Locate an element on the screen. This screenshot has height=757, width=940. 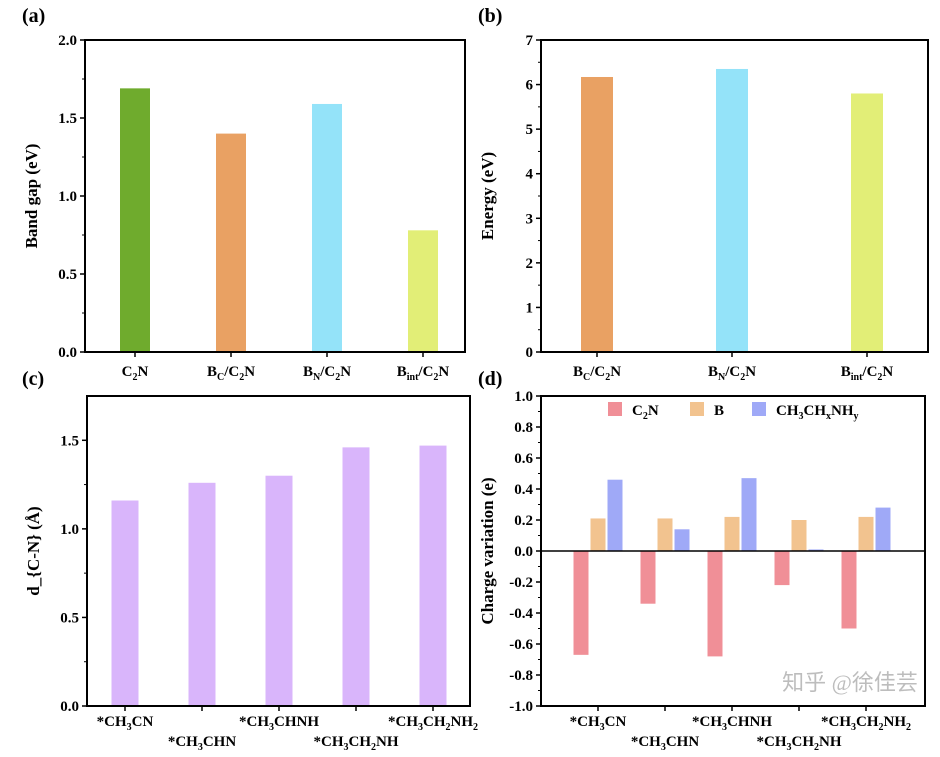
x-tick-label: *CH3​CH2​NH is located at coordinates (799, 743).